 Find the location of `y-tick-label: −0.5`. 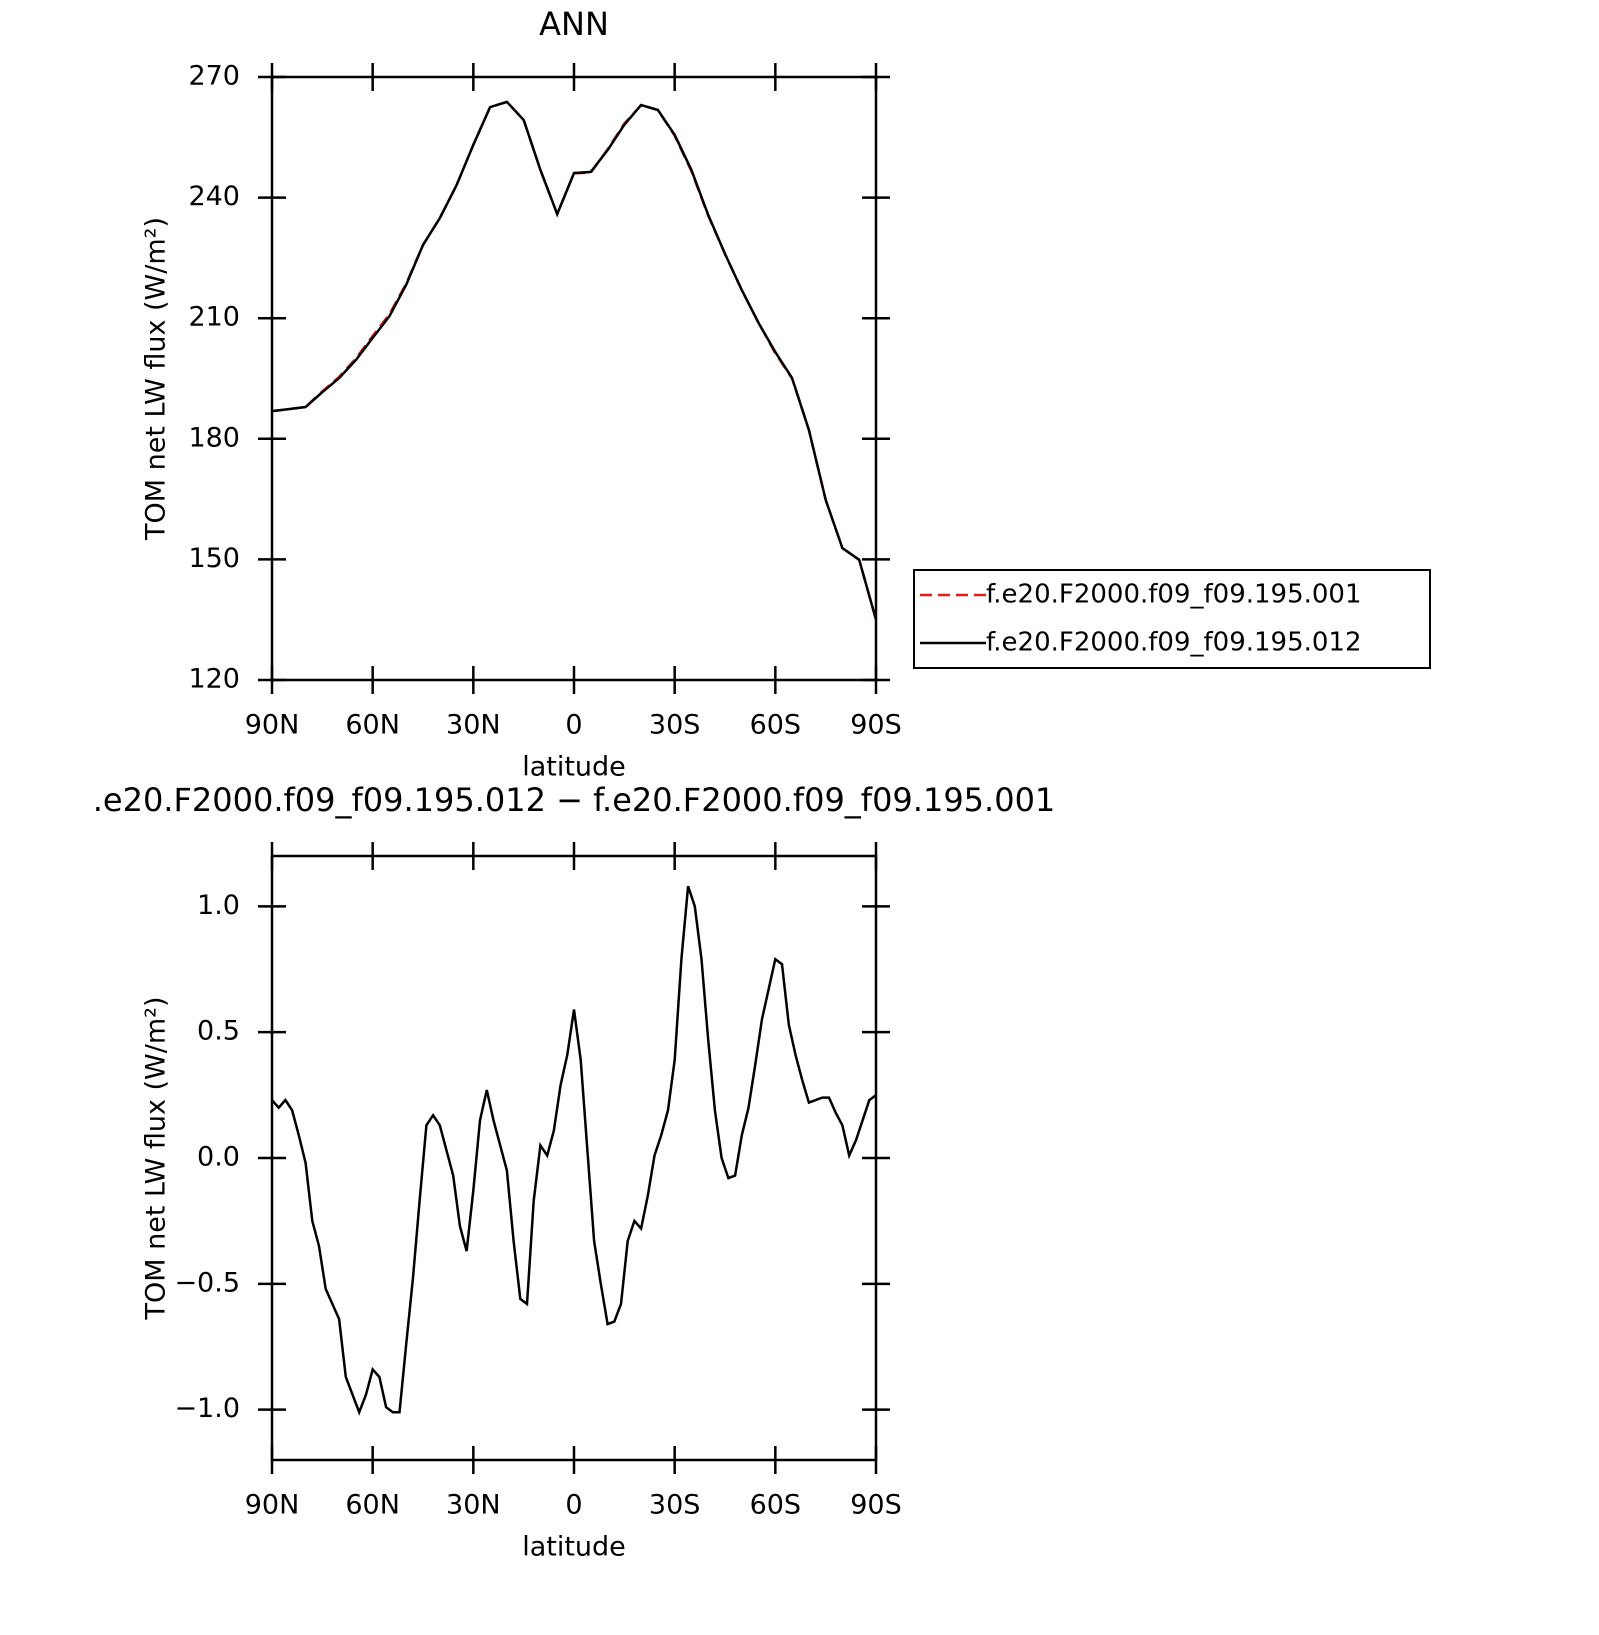

y-tick-label: −0.5 is located at coordinates (207, 1282).